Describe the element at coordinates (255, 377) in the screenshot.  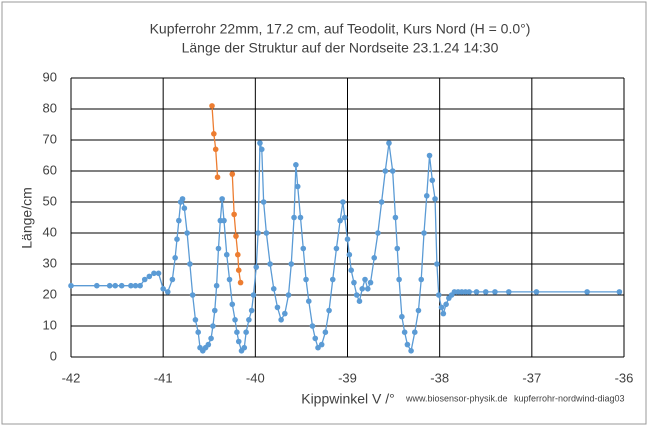
I see `x-tick-label: -40` at that location.